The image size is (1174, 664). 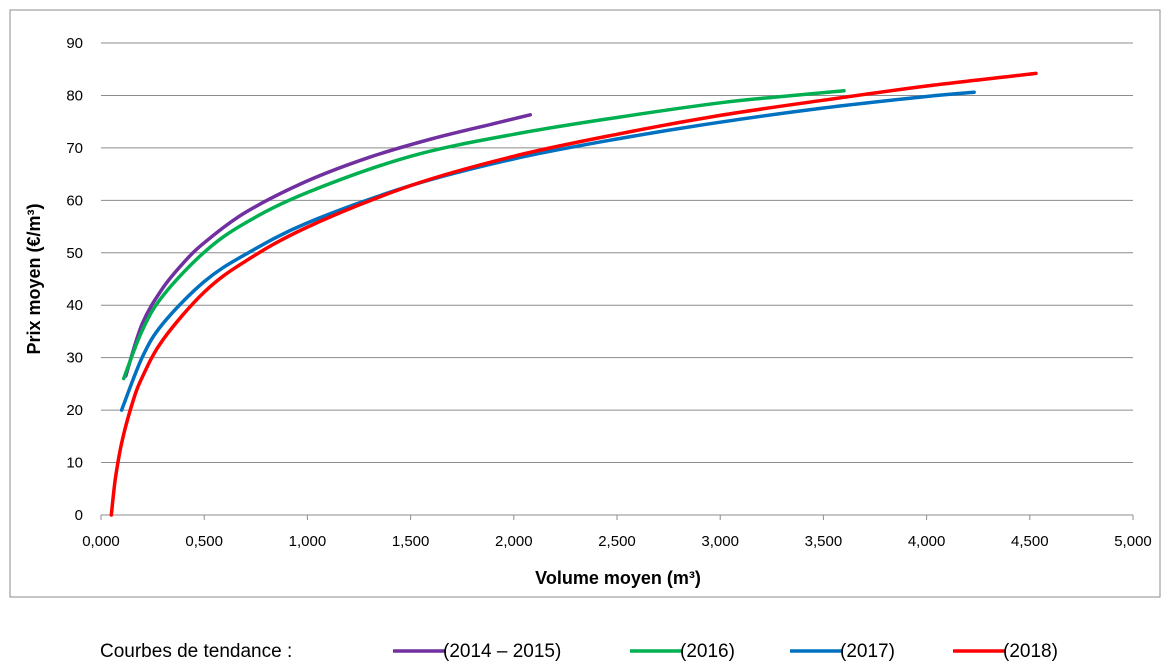 I want to click on y-axis-title: Prix moyen (€/m³), so click(x=34, y=278).